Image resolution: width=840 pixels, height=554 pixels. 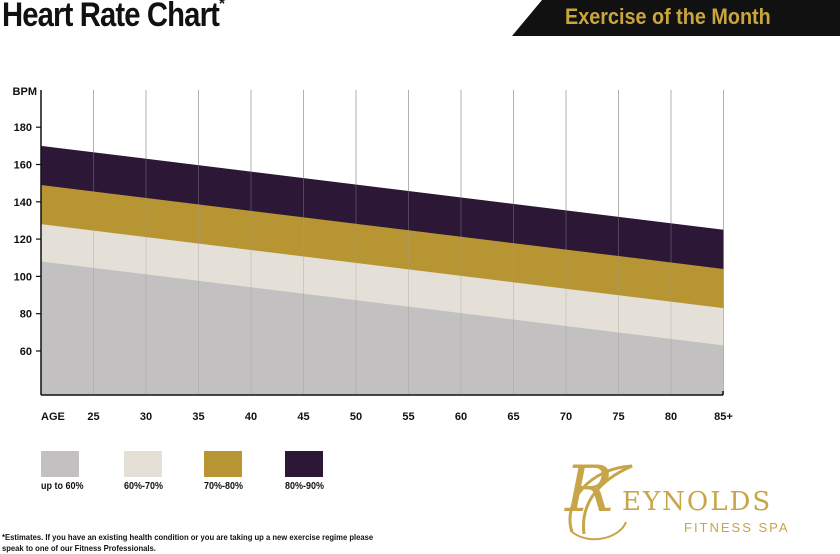 I want to click on title-text: Heart Rate Chart, so click(x=111, y=17).